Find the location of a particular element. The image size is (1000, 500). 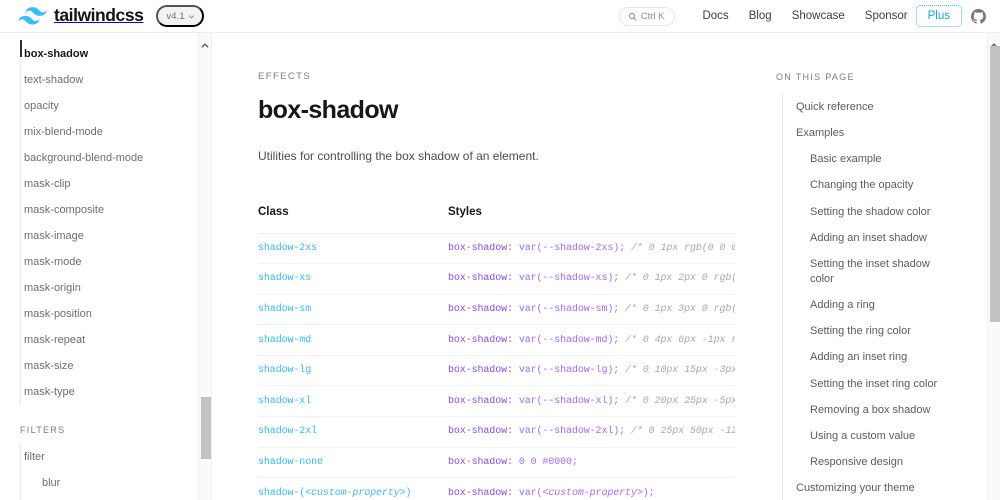

style-value: var(--shadow-sm); is located at coordinates (569, 309).